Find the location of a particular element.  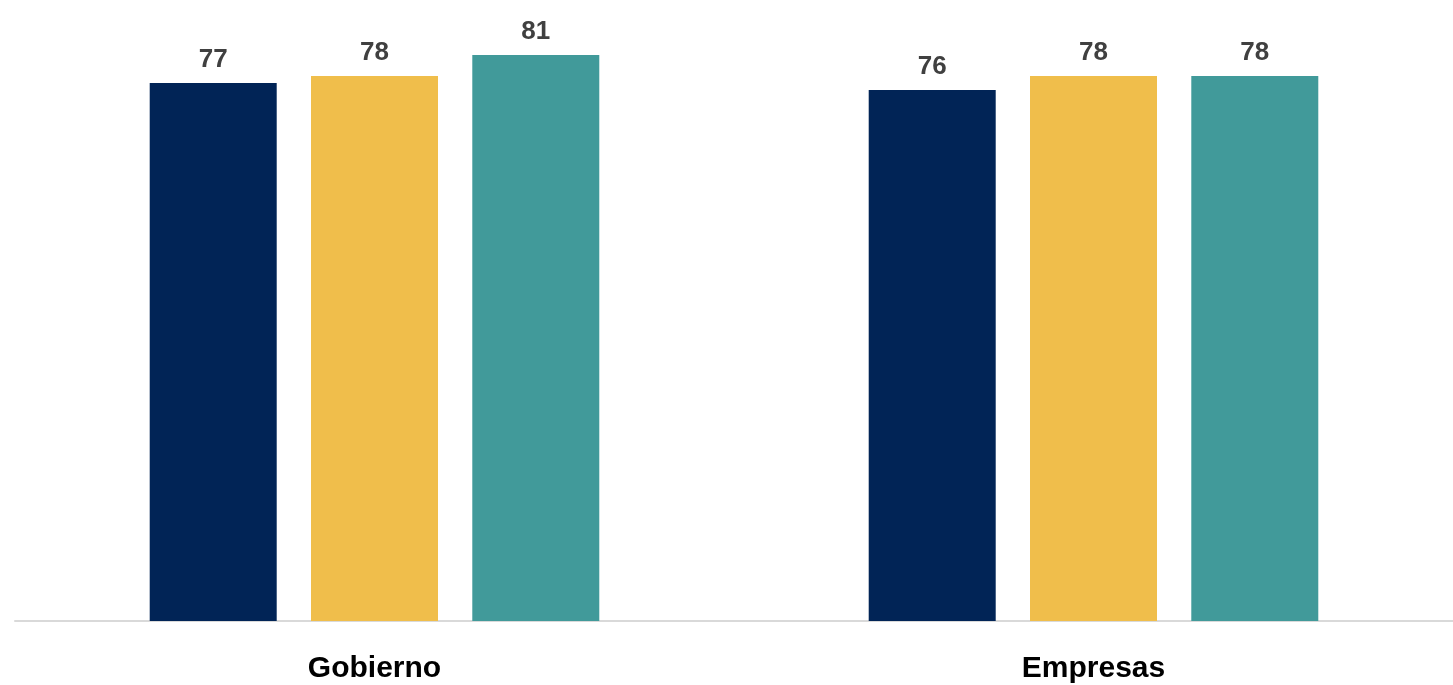

x-tick-label: Empresas is located at coordinates (1093, 666).